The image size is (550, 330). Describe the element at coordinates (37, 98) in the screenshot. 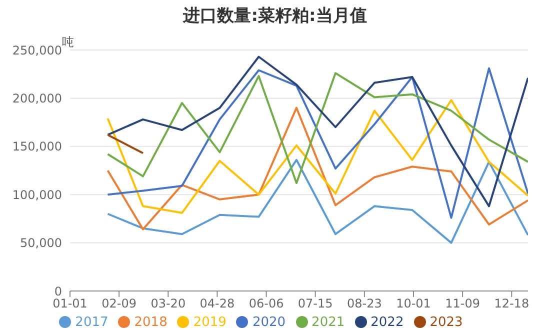

I see `y-tick-label: 200,000` at that location.